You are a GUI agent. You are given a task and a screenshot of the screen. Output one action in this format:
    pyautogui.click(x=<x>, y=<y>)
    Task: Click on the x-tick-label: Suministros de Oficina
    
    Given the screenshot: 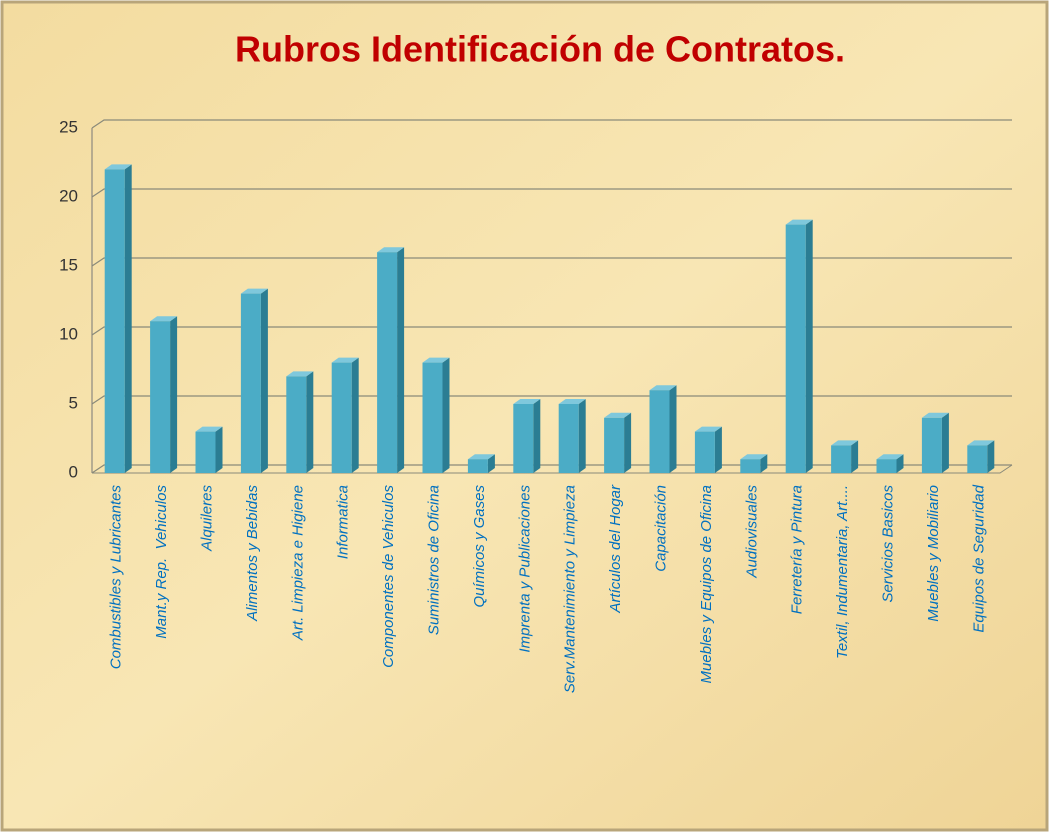 What is the action you would take?
    pyautogui.click(x=433, y=560)
    